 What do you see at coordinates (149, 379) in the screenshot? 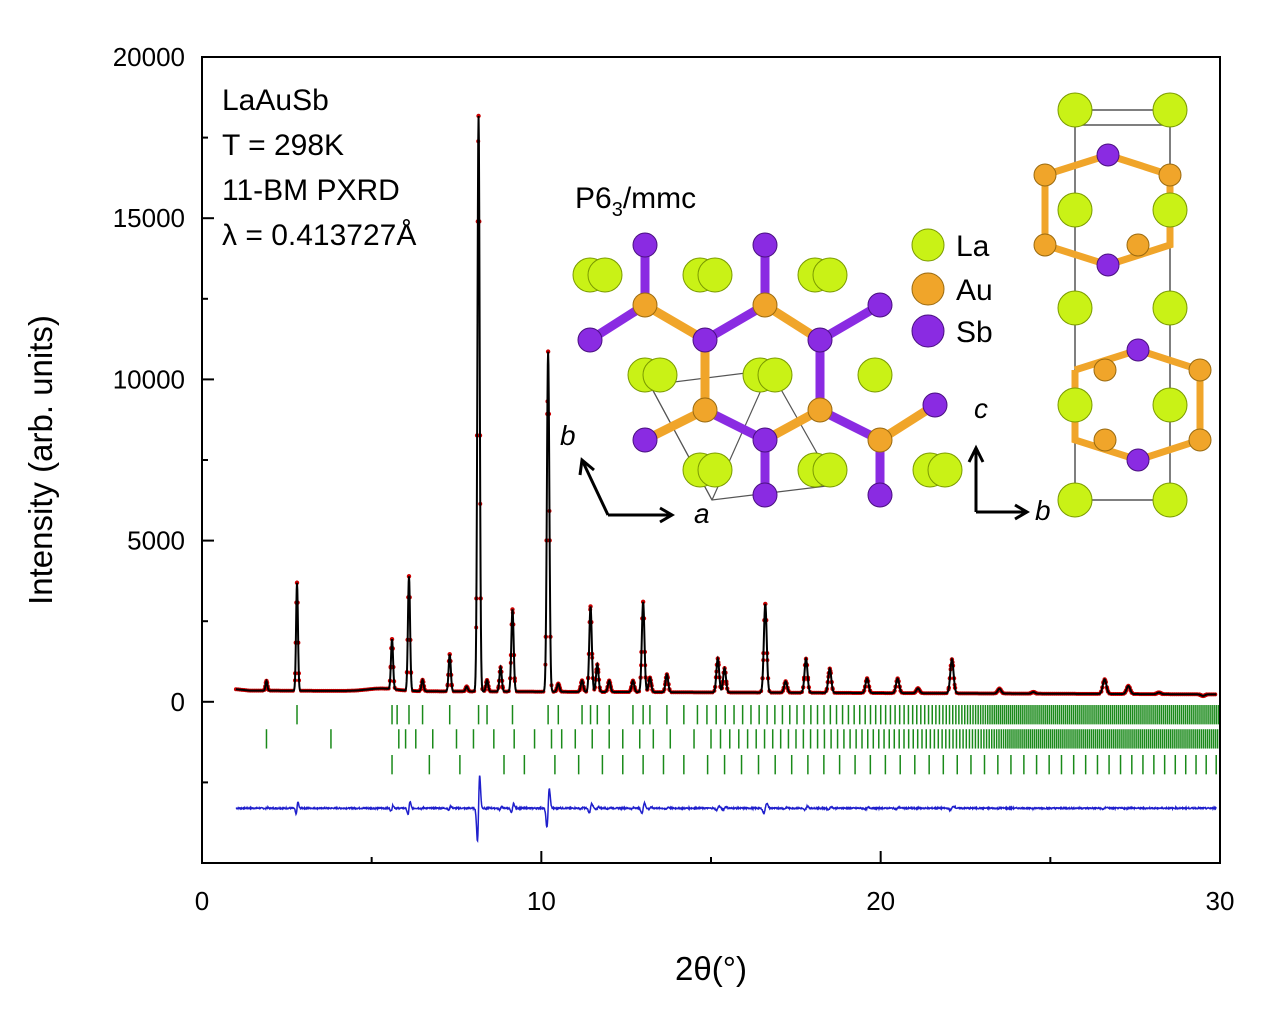
I see `y-tick-label: 10000` at bounding box center [149, 379].